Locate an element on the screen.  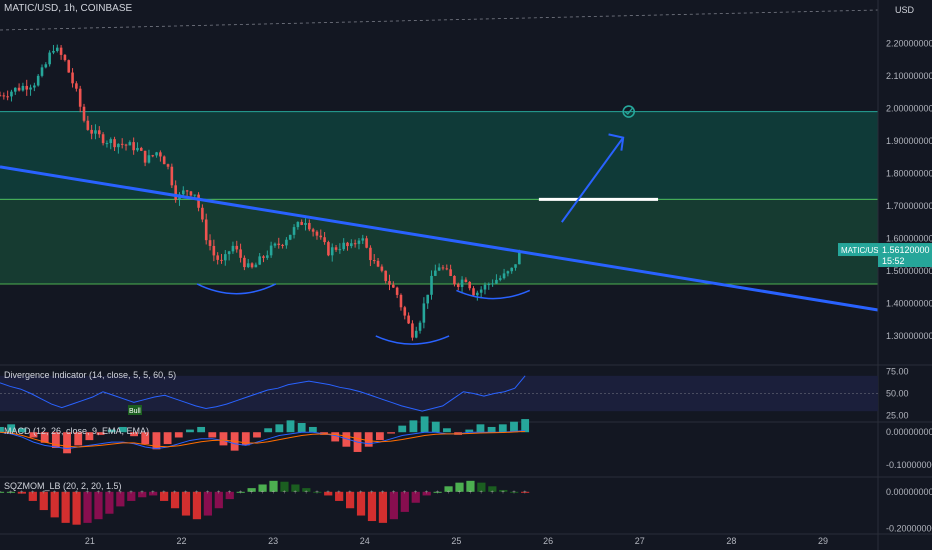
price-tick-label: 2.10000000 is located at coordinates (909, 76).